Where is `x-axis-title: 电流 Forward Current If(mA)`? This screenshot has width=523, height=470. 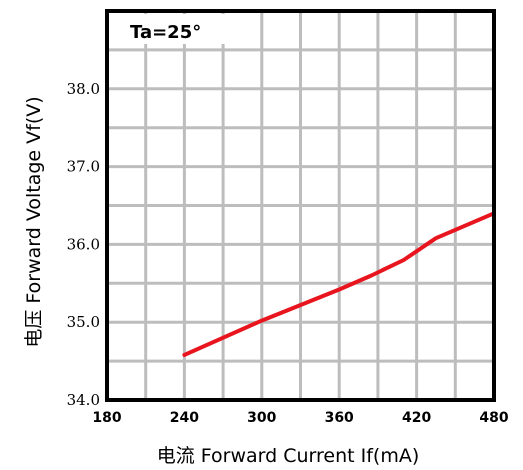
x-axis-title: 电流 Forward Current If(mA) is located at coordinates (288, 456).